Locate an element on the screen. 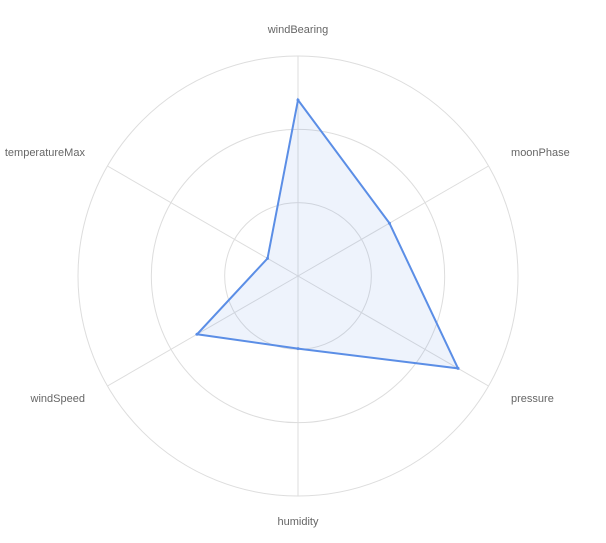 This screenshot has height=543, width=606. series-0-point-humidity is located at coordinates (298, 349).